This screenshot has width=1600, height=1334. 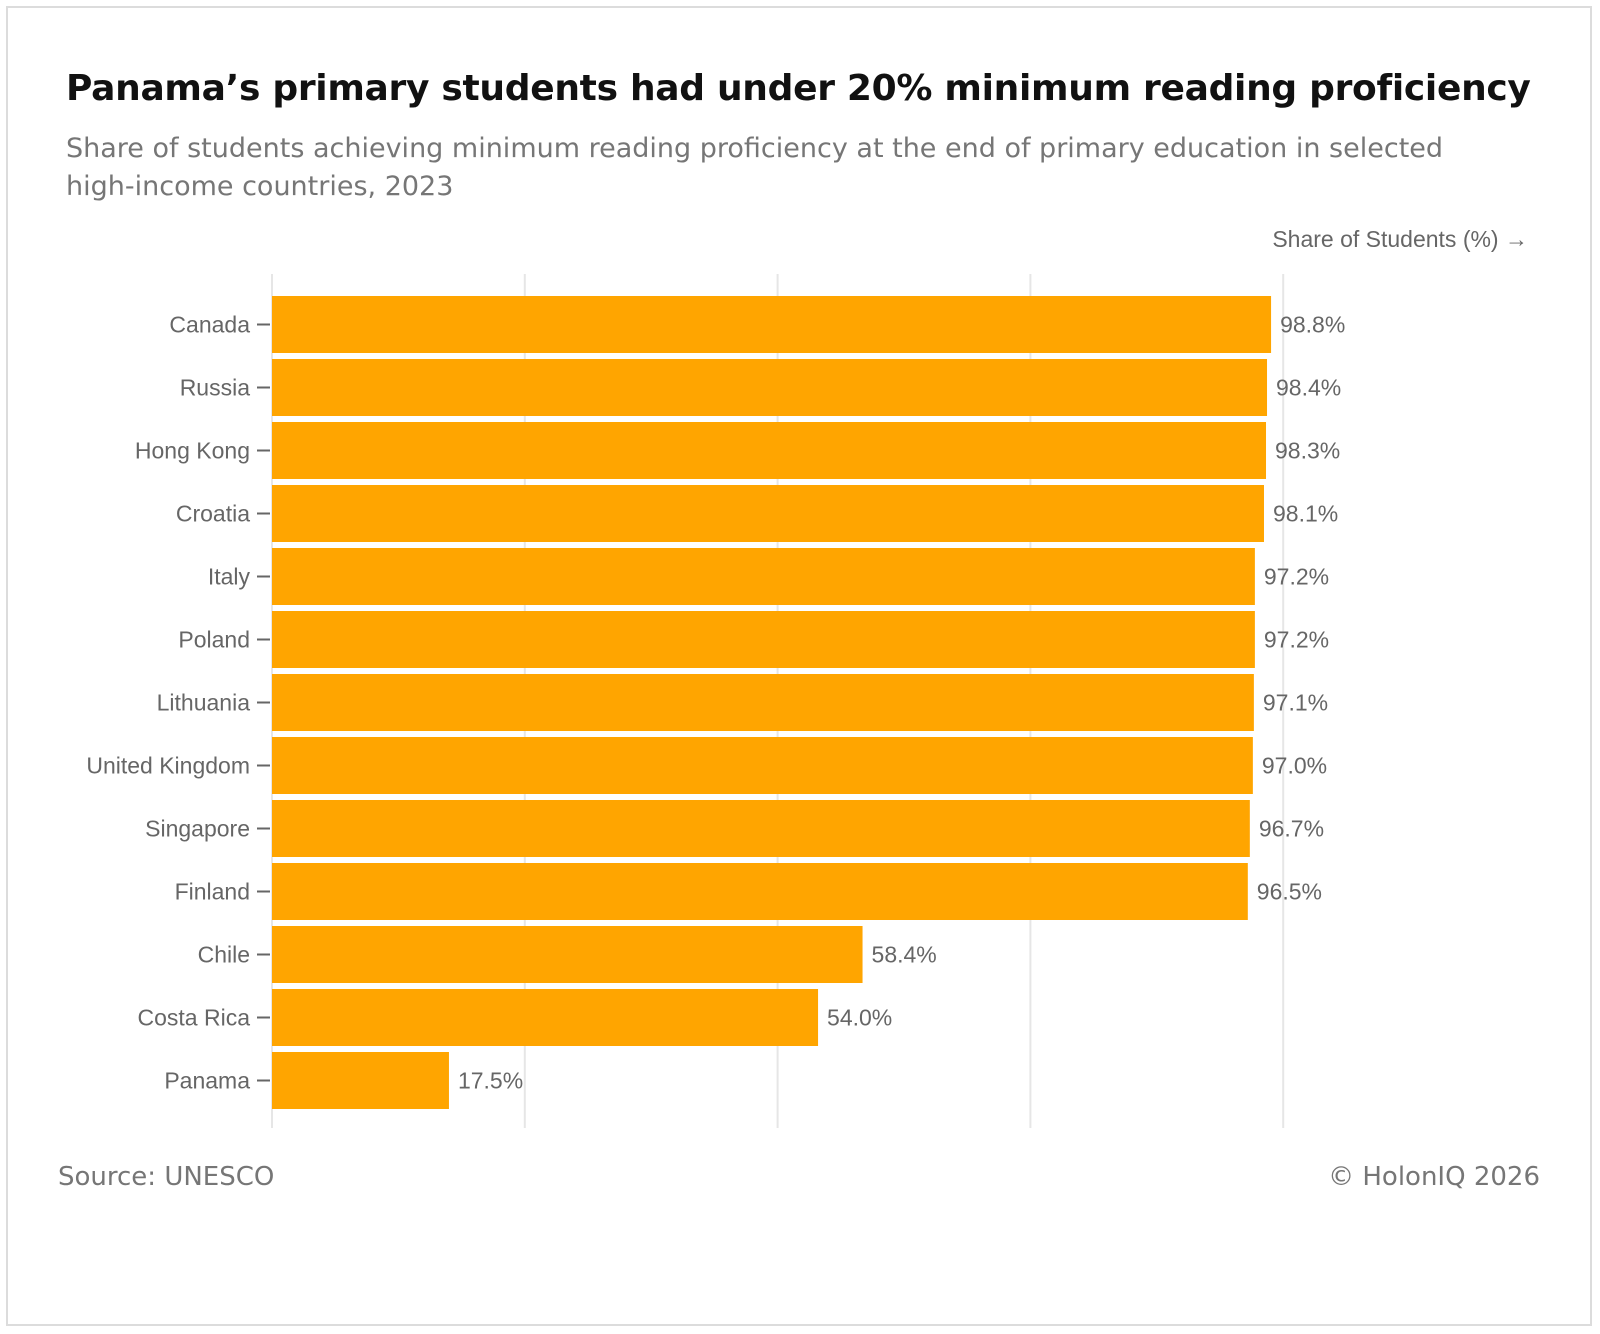 What do you see at coordinates (769, 450) in the screenshot?
I see `bar-hong-kong` at bounding box center [769, 450].